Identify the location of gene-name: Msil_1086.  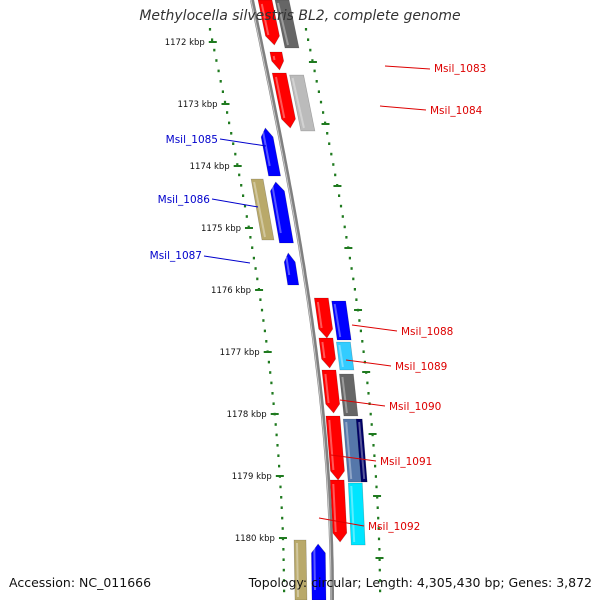
(184, 200).